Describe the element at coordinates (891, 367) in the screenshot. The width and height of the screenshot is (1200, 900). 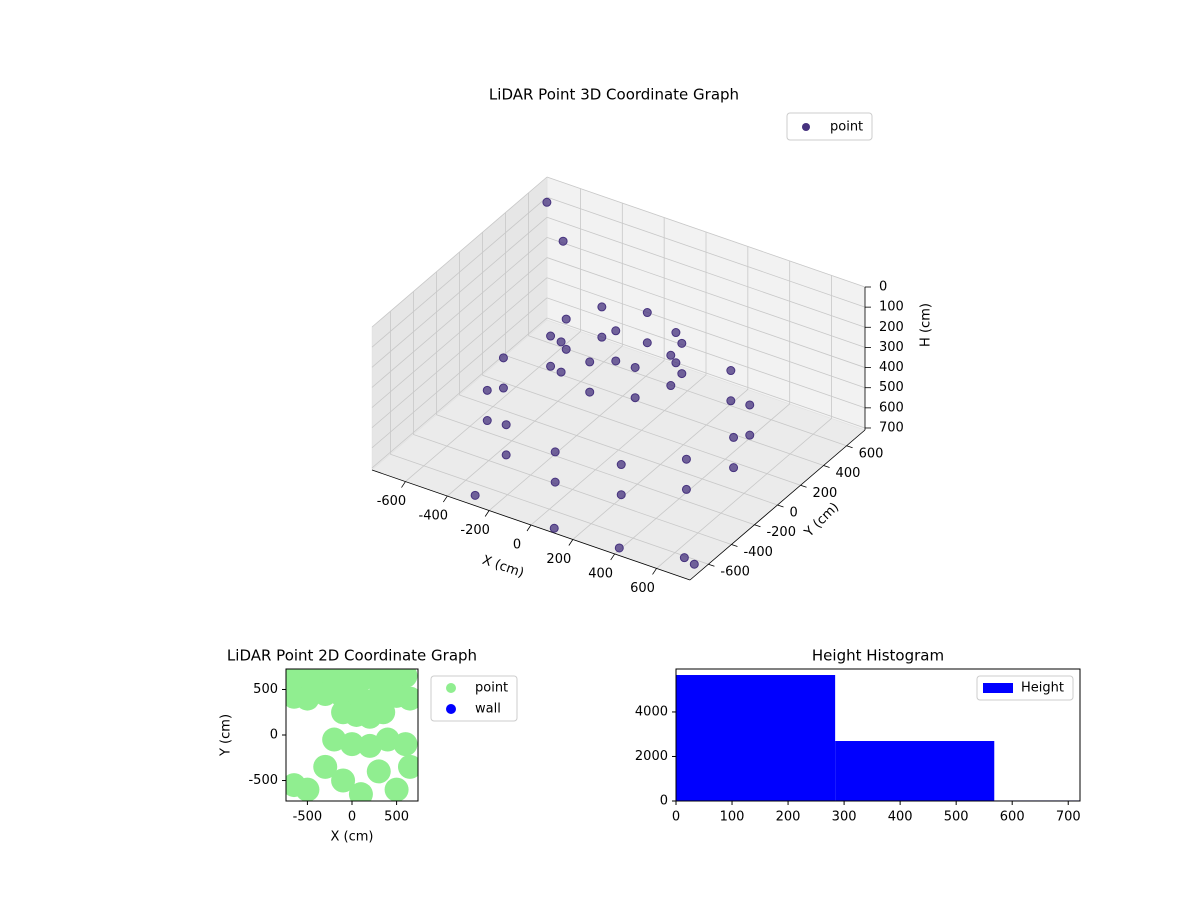
I see `z-tick-label: 400` at that location.